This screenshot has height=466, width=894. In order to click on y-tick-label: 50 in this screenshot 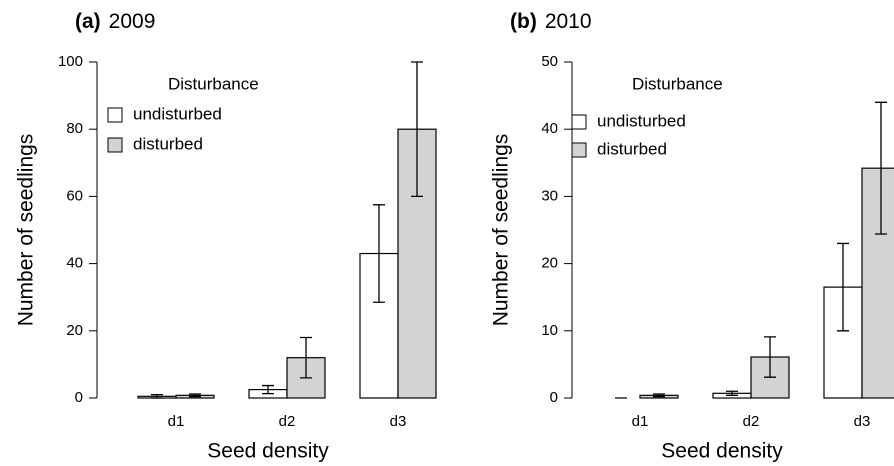, I will do `click(549, 61)`.